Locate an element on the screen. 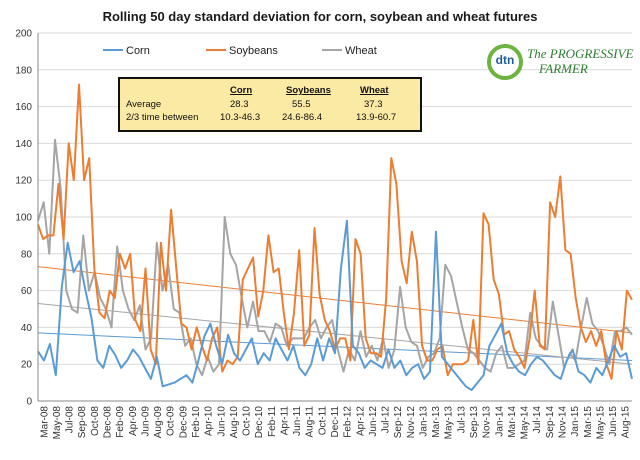  x-tick-label: Oct-10 is located at coordinates (247, 421).